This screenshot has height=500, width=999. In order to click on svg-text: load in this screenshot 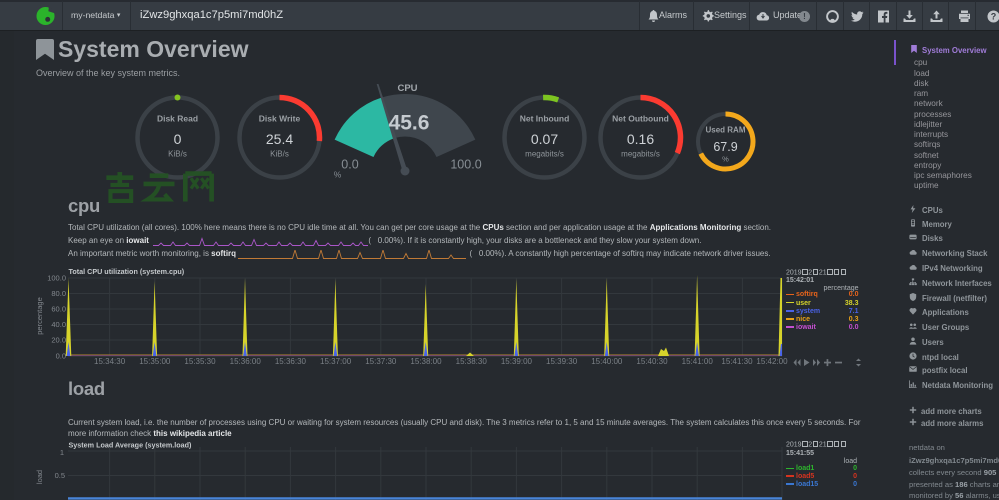, I will do `click(40, 477)`.